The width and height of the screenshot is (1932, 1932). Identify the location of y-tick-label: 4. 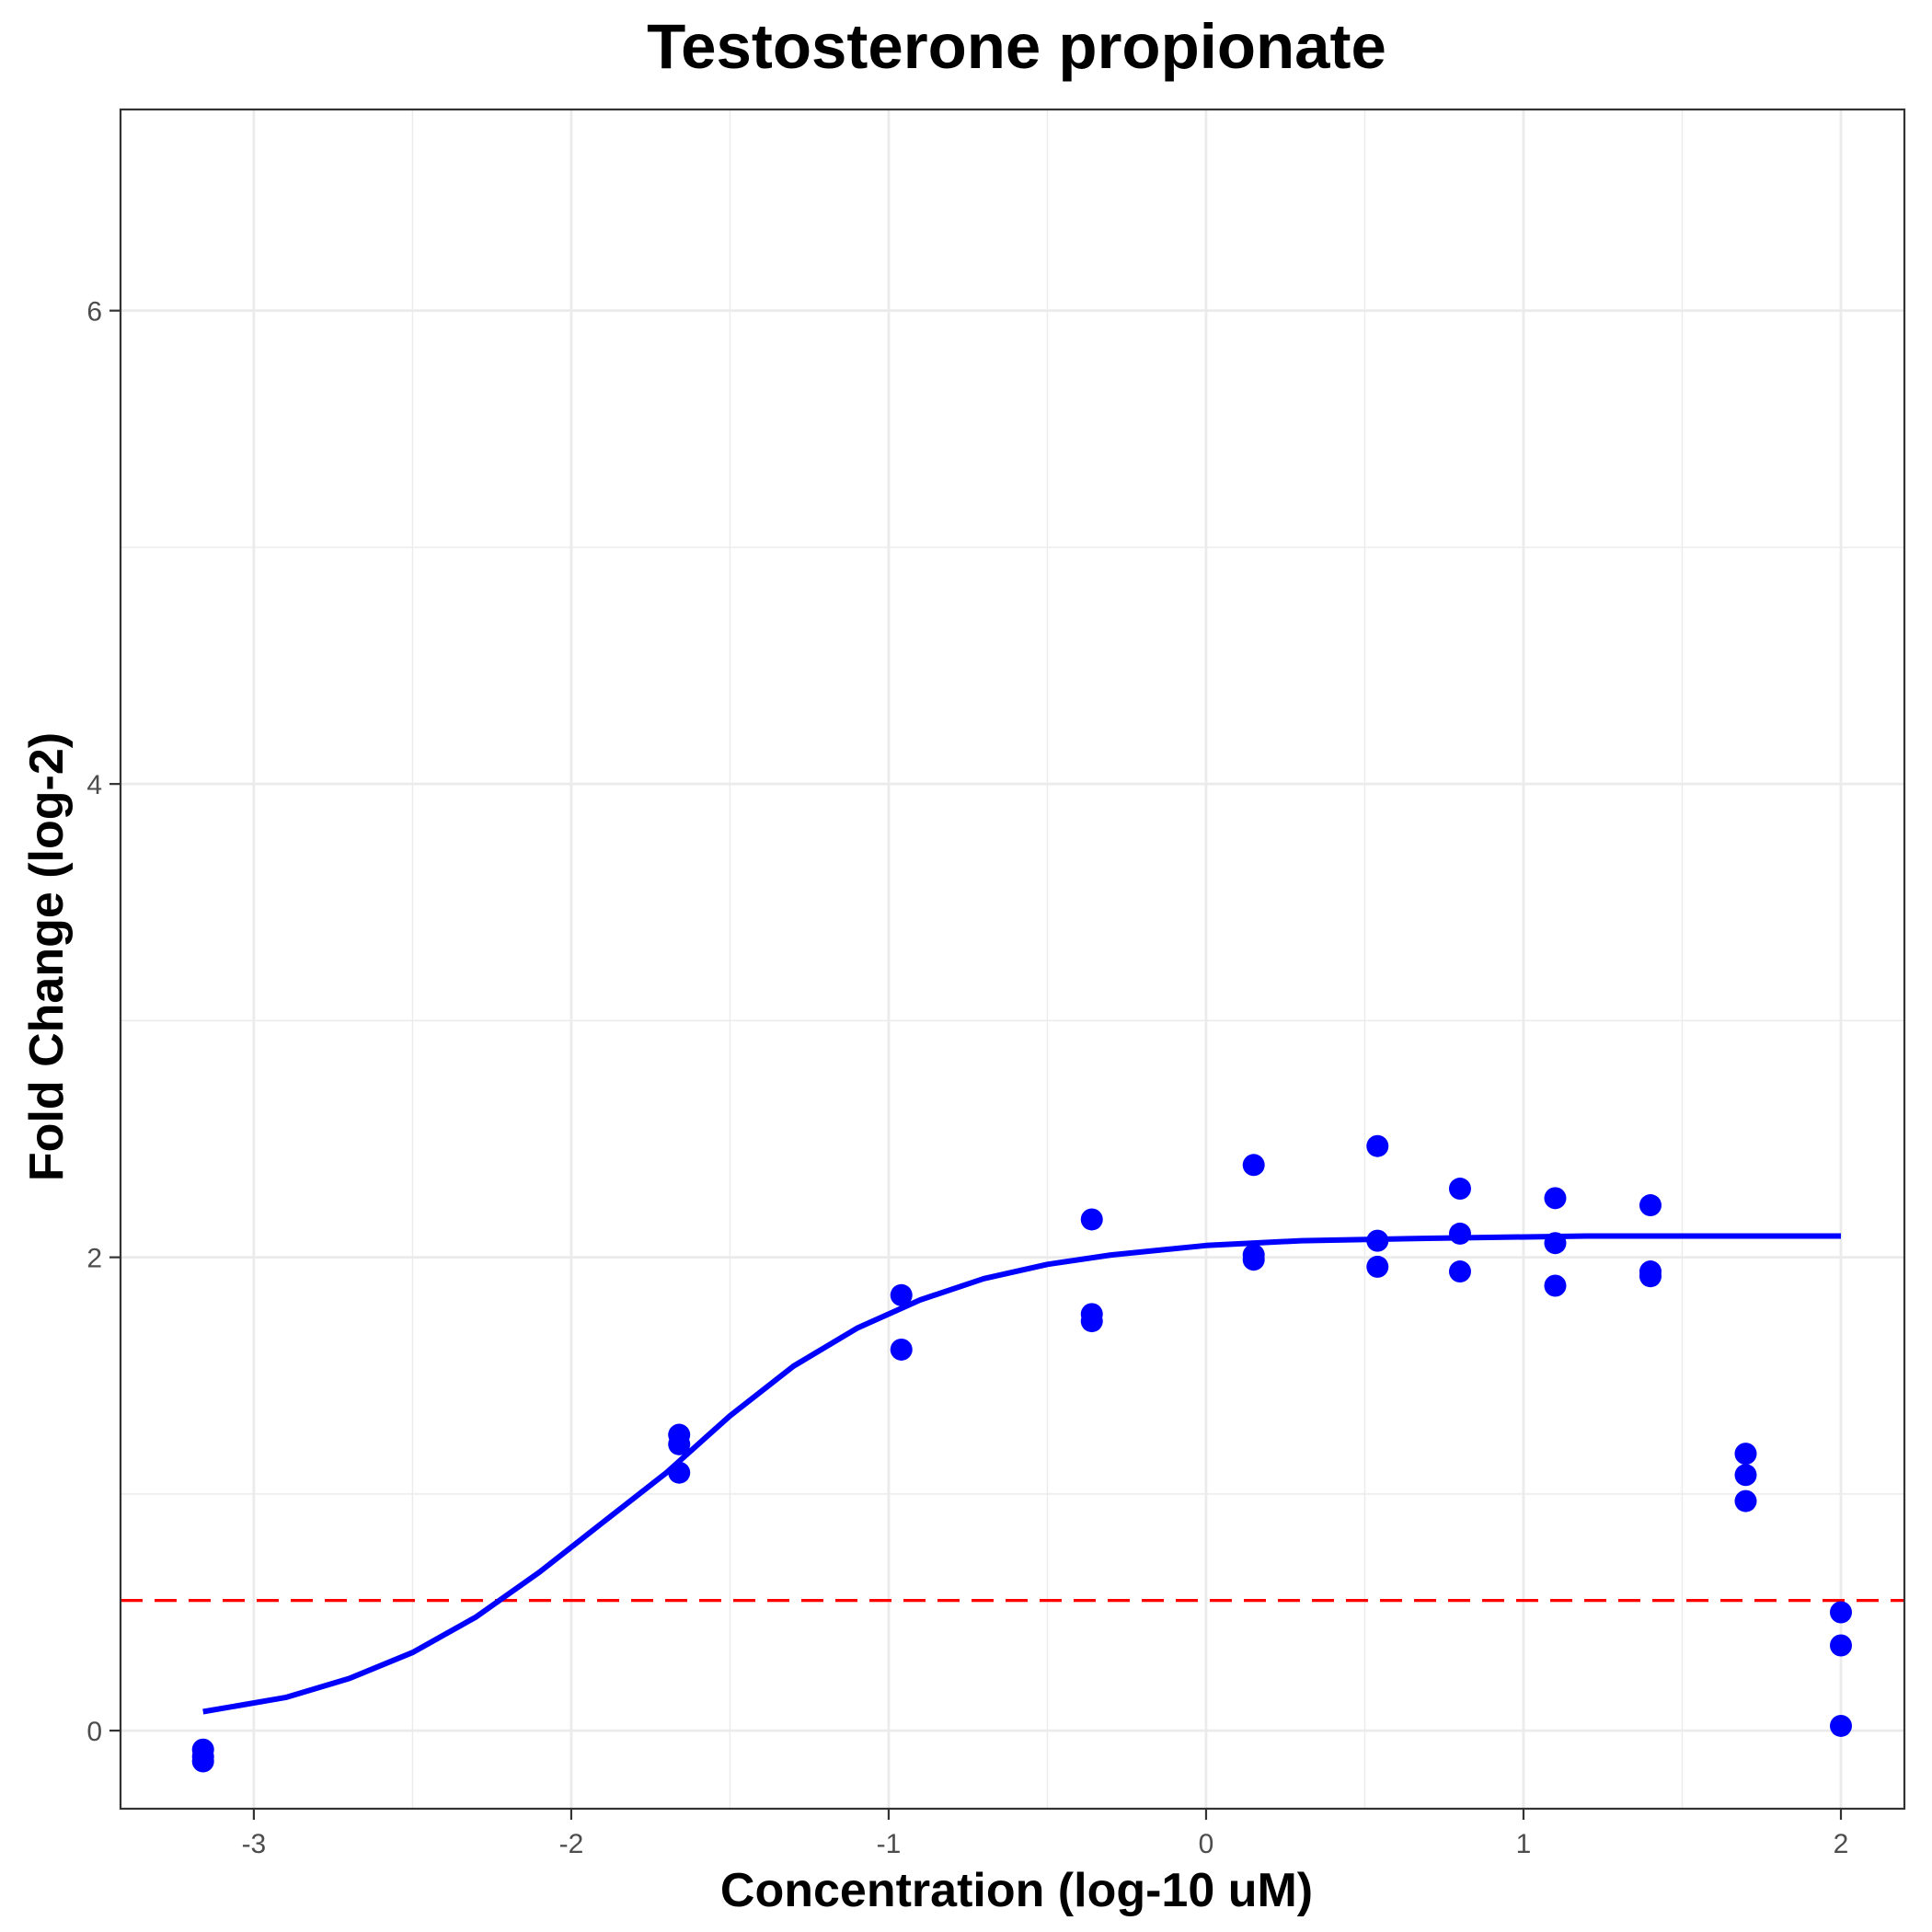
(94, 785).